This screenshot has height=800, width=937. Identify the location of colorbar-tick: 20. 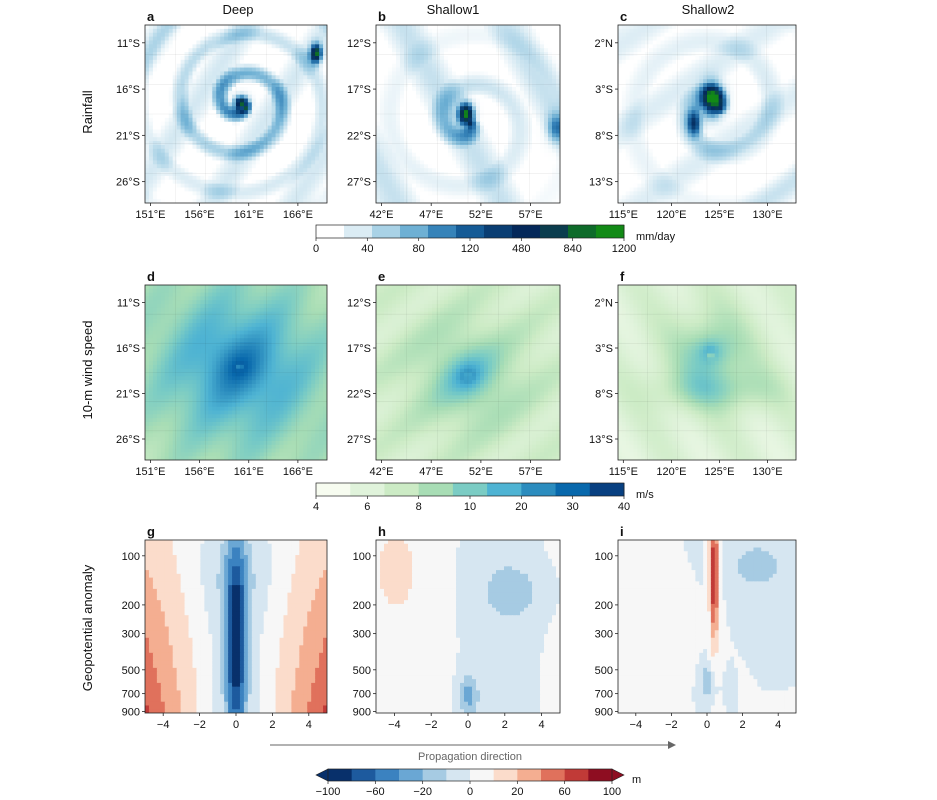
(521, 507).